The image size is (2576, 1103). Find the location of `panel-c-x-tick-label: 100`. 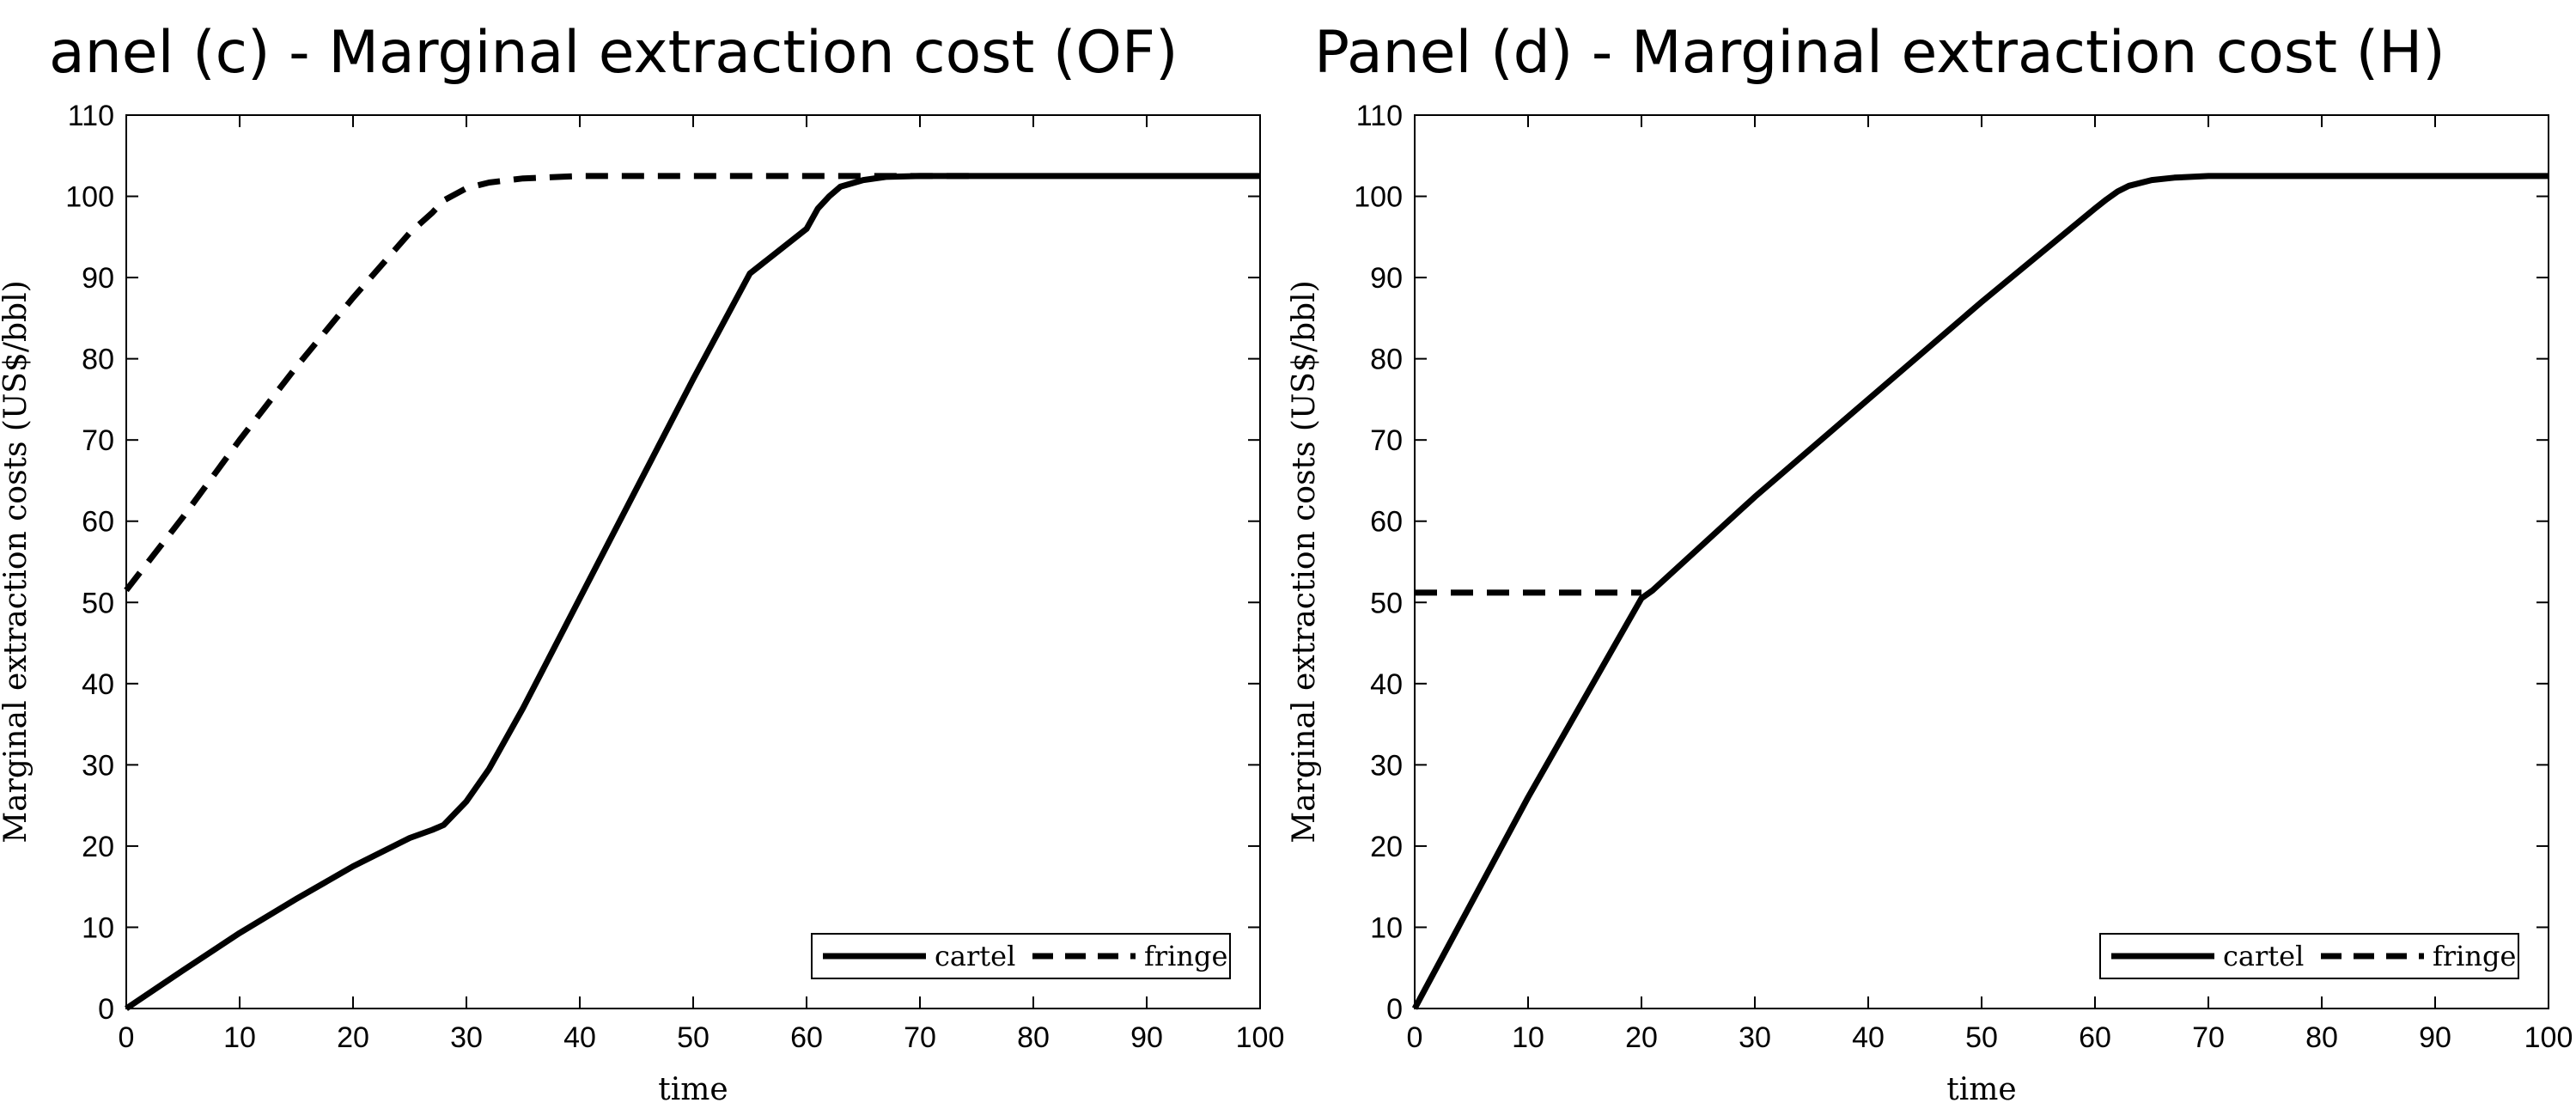

panel-c-x-tick-label: 100 is located at coordinates (1260, 1037).